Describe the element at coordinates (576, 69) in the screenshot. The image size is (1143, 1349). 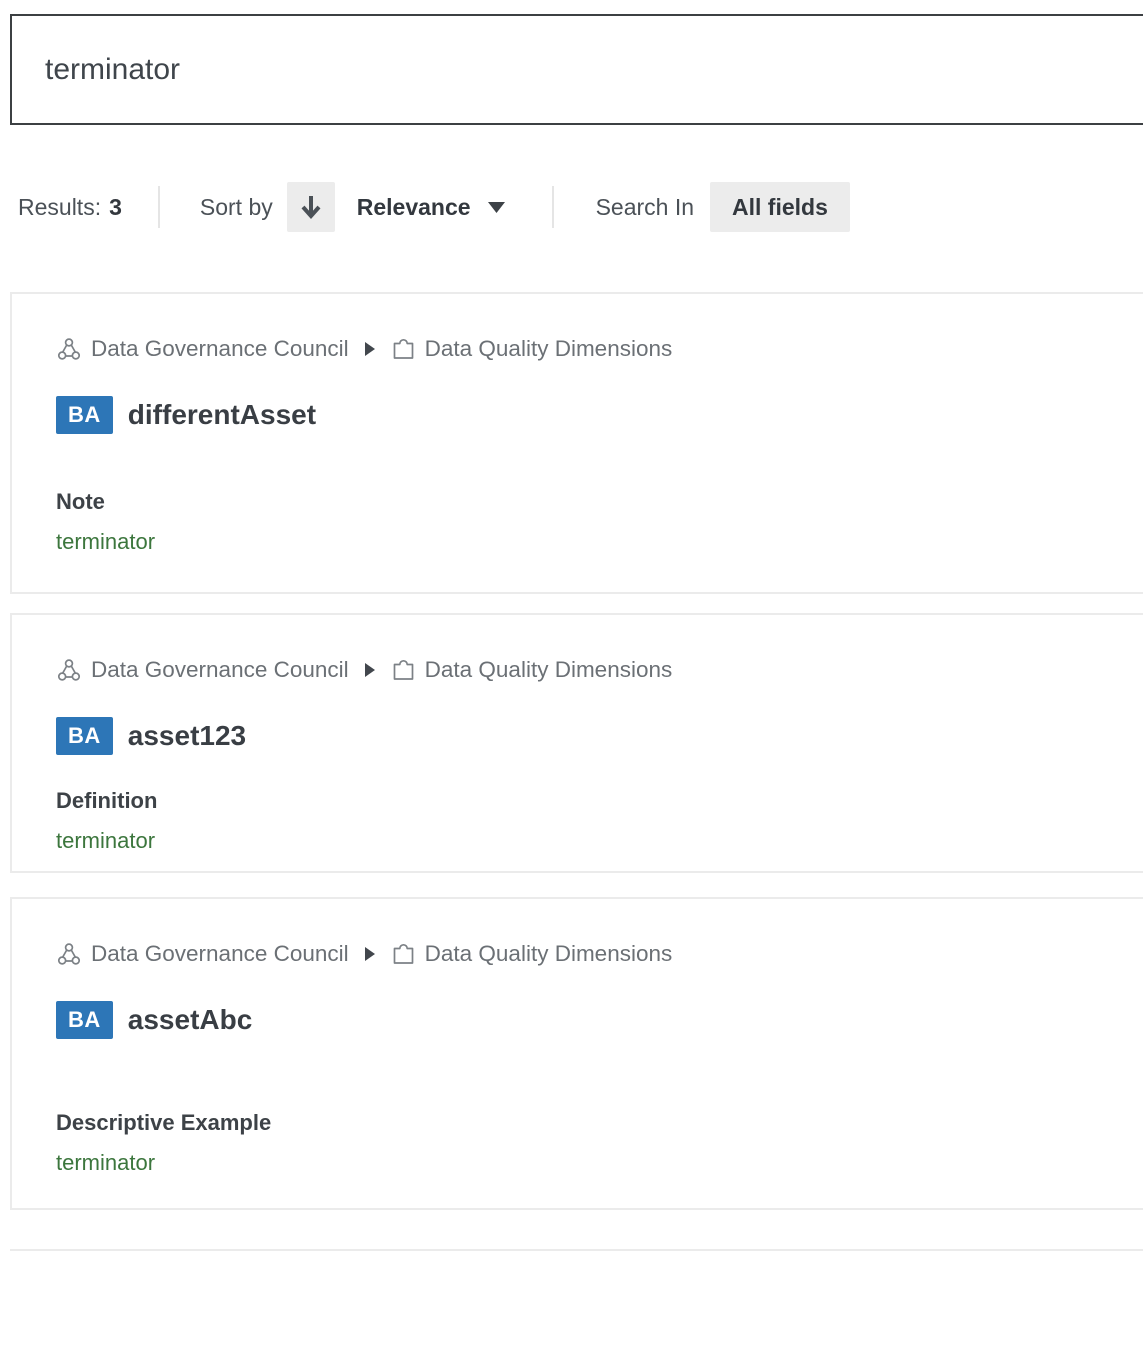
I see `search-input` at that location.